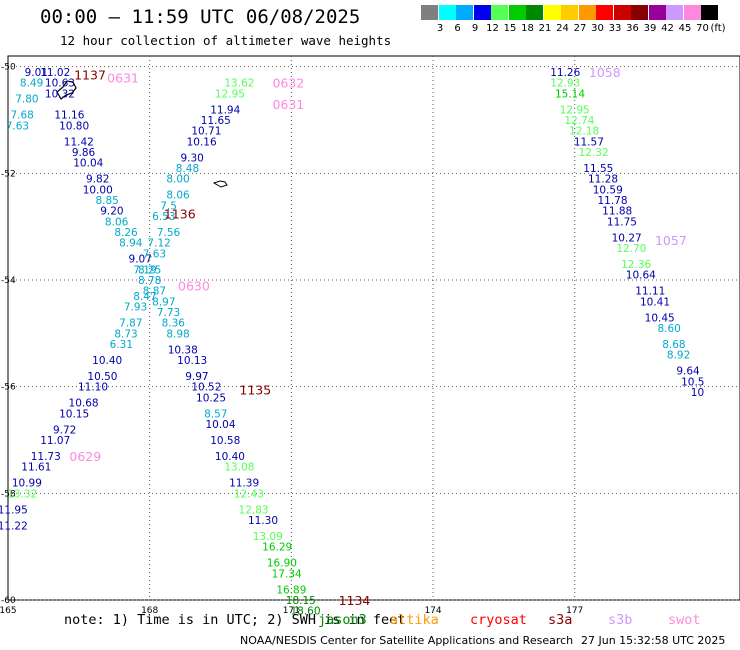 This screenshot has width=740, height=650. What do you see at coordinates (678, 356) in the screenshot?
I see `wave-height-point: 8.92` at bounding box center [678, 356].